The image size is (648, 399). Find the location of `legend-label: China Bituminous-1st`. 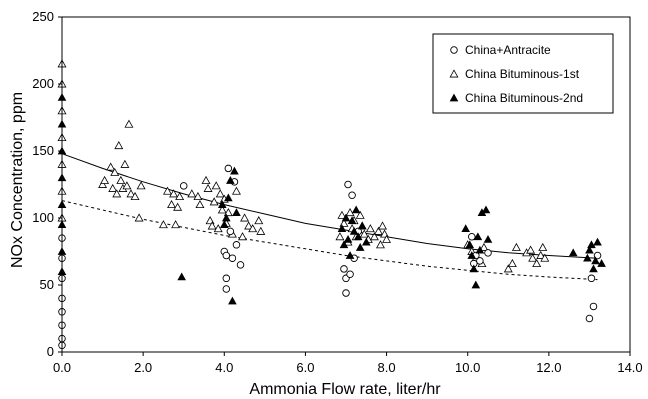

legend-label: China Bituminous-1st is located at coordinates (522, 74).